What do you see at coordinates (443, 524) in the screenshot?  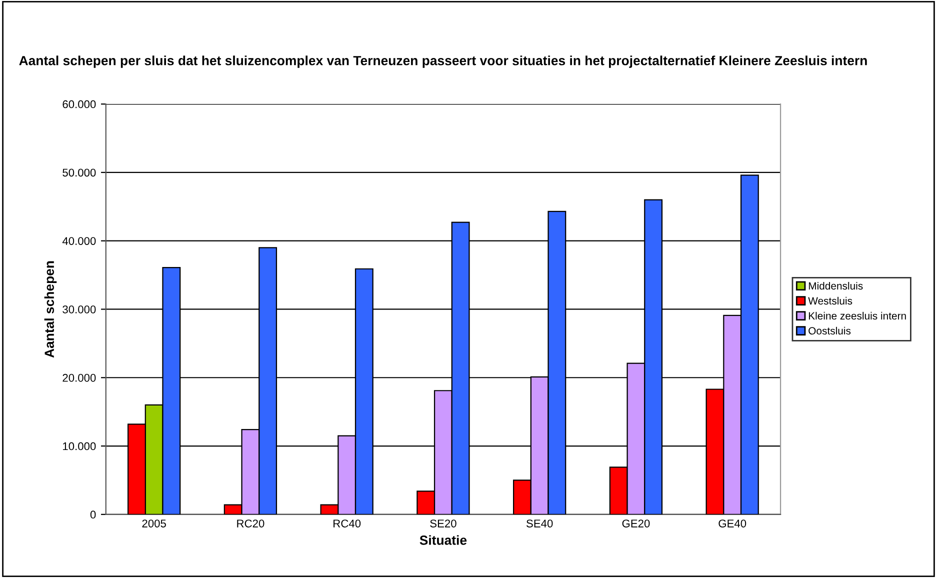 I see `x-tick-label: SE20` at bounding box center [443, 524].